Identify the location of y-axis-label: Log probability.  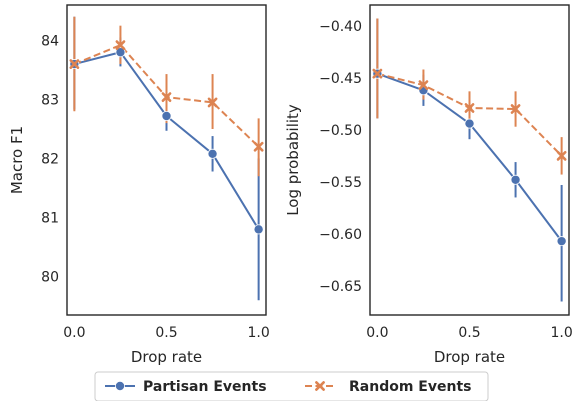
(293, 160).